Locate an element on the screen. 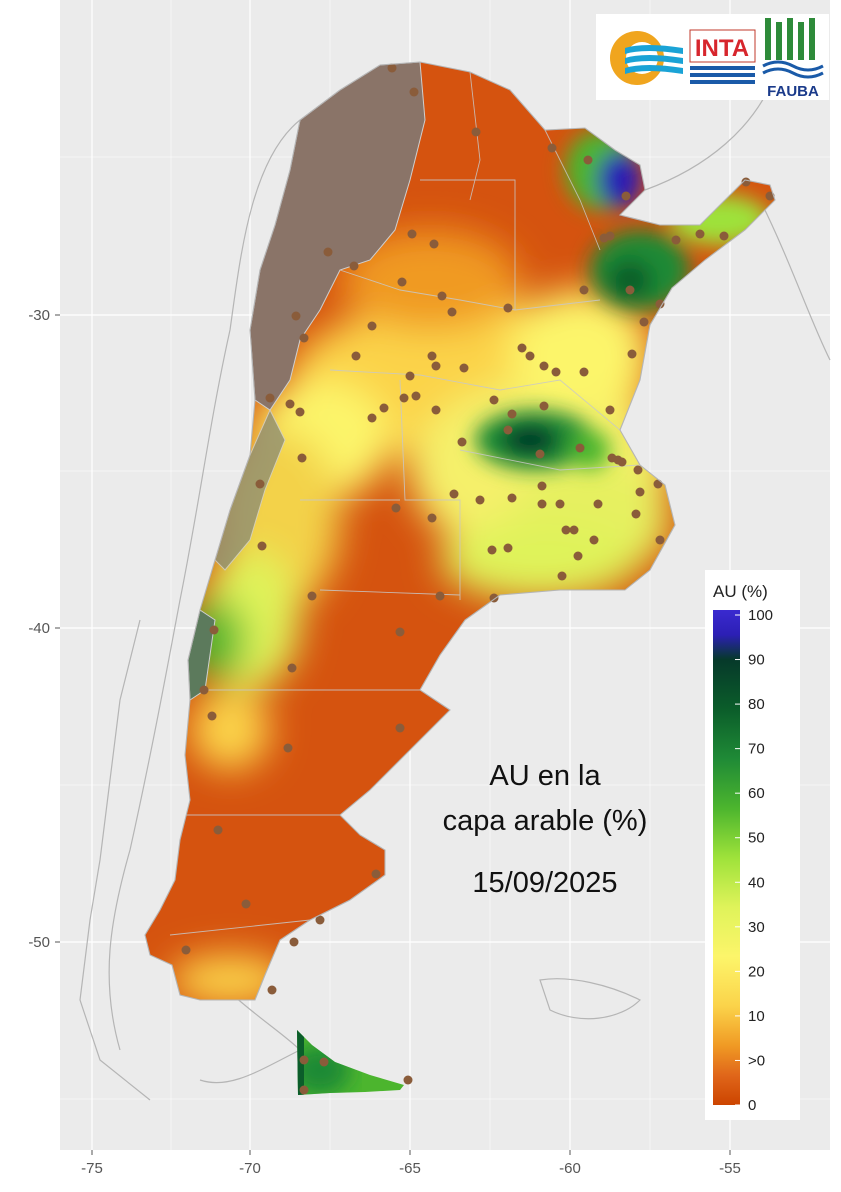 The image size is (841, 1192). legend: AU (%) 100 90 80 70 60 50 40 30 20 10 >0 0 is located at coordinates (752, 845).